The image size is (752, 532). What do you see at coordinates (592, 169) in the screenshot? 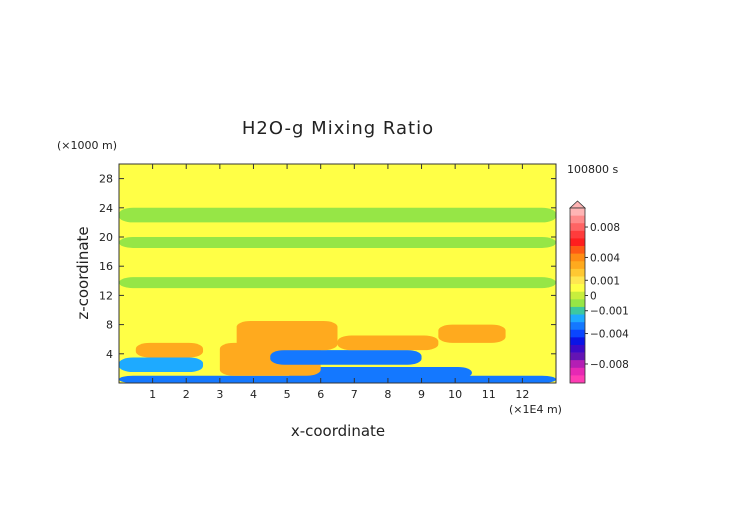
I see `time-label: 100800 s` at bounding box center [592, 169].